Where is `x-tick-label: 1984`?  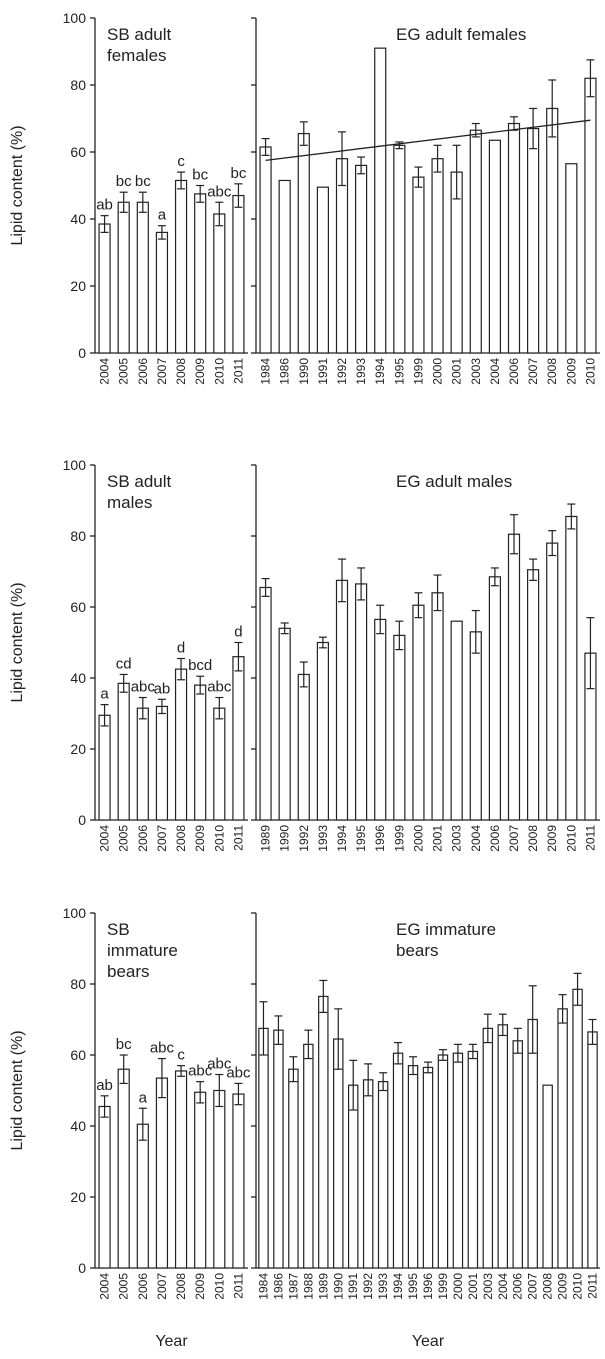
x-tick-label: 1984 is located at coordinates (266, 371).